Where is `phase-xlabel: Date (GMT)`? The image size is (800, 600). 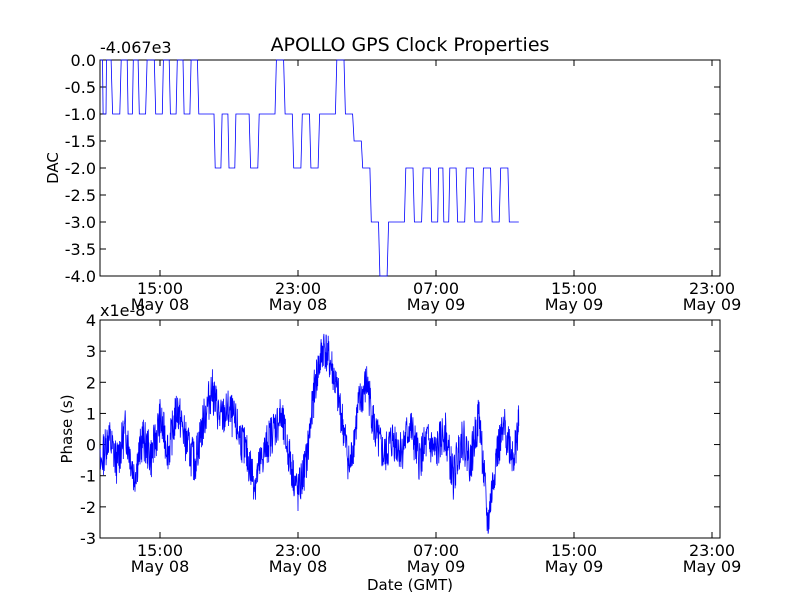
phase-xlabel: Date (GMT) is located at coordinates (410, 585).